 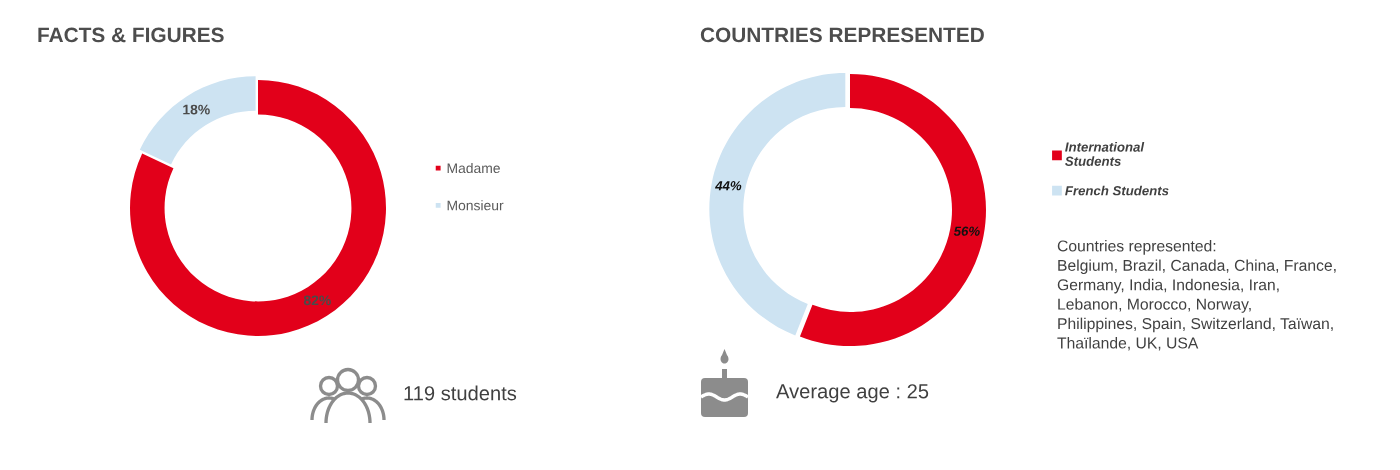 What do you see at coordinates (196, 109) in the screenshot?
I see `data-label: 18%` at bounding box center [196, 109].